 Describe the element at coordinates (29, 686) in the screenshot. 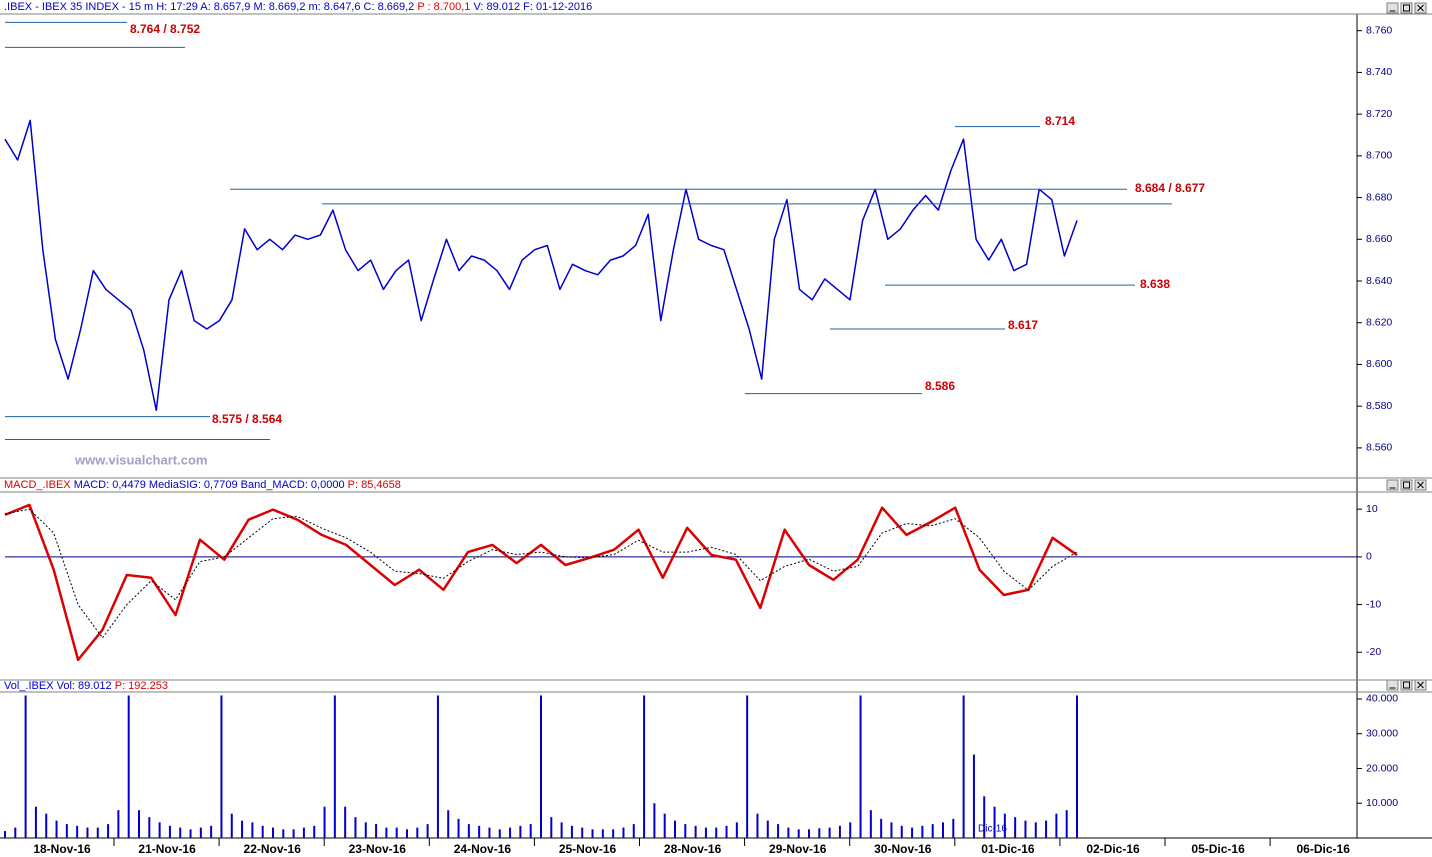

I see `vol-title: Vol_.IBEX` at that location.